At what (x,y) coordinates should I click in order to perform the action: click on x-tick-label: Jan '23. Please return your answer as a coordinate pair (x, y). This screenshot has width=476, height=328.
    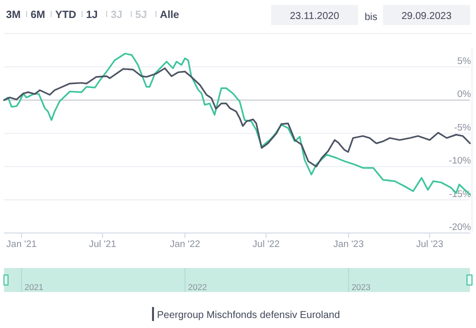
    Looking at the image, I should click on (348, 244).